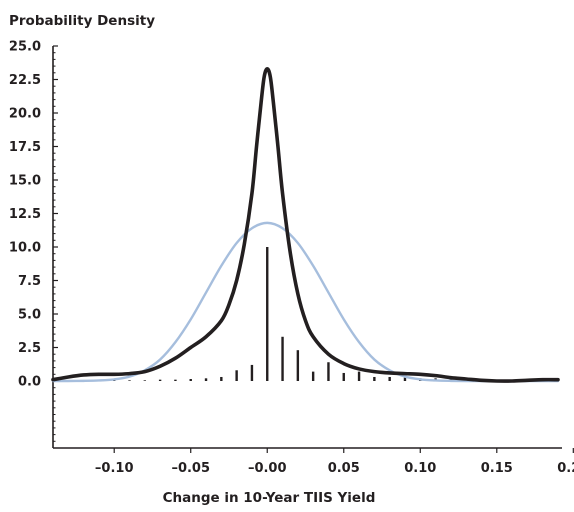  I want to click on y-tick-label: 0.0, so click(29, 382).